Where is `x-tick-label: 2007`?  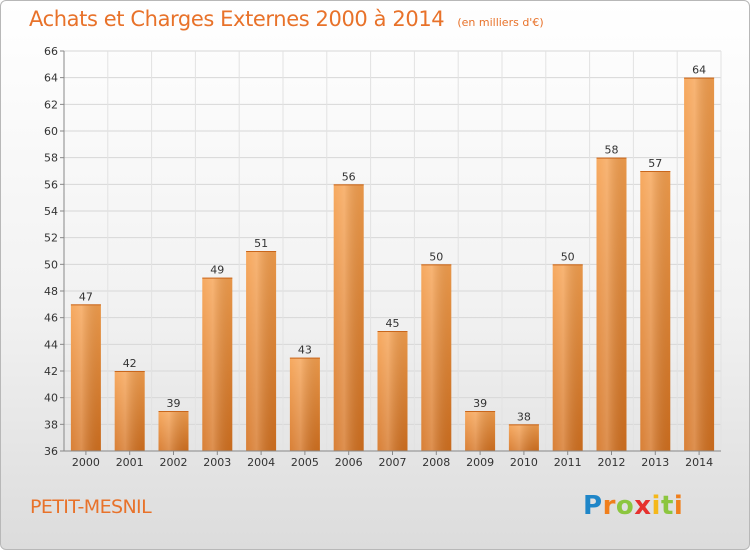
x-tick-label: 2007 is located at coordinates (393, 462).